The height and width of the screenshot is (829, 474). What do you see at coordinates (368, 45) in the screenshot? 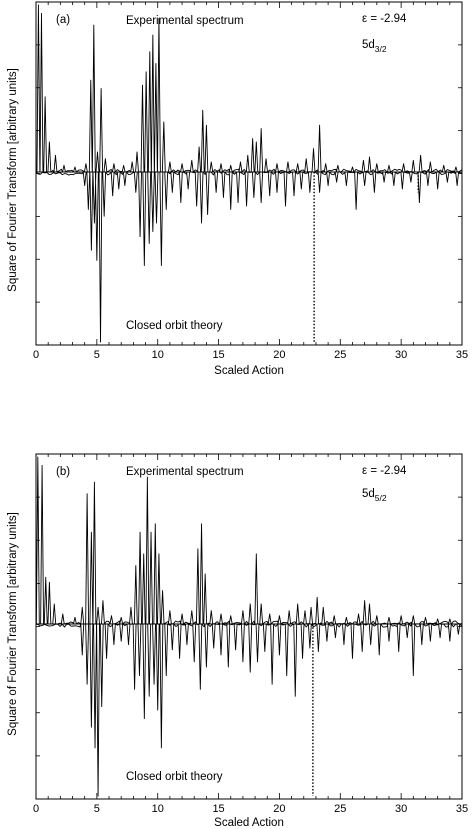
I see `panel-a-state-base: 5d` at bounding box center [368, 45].